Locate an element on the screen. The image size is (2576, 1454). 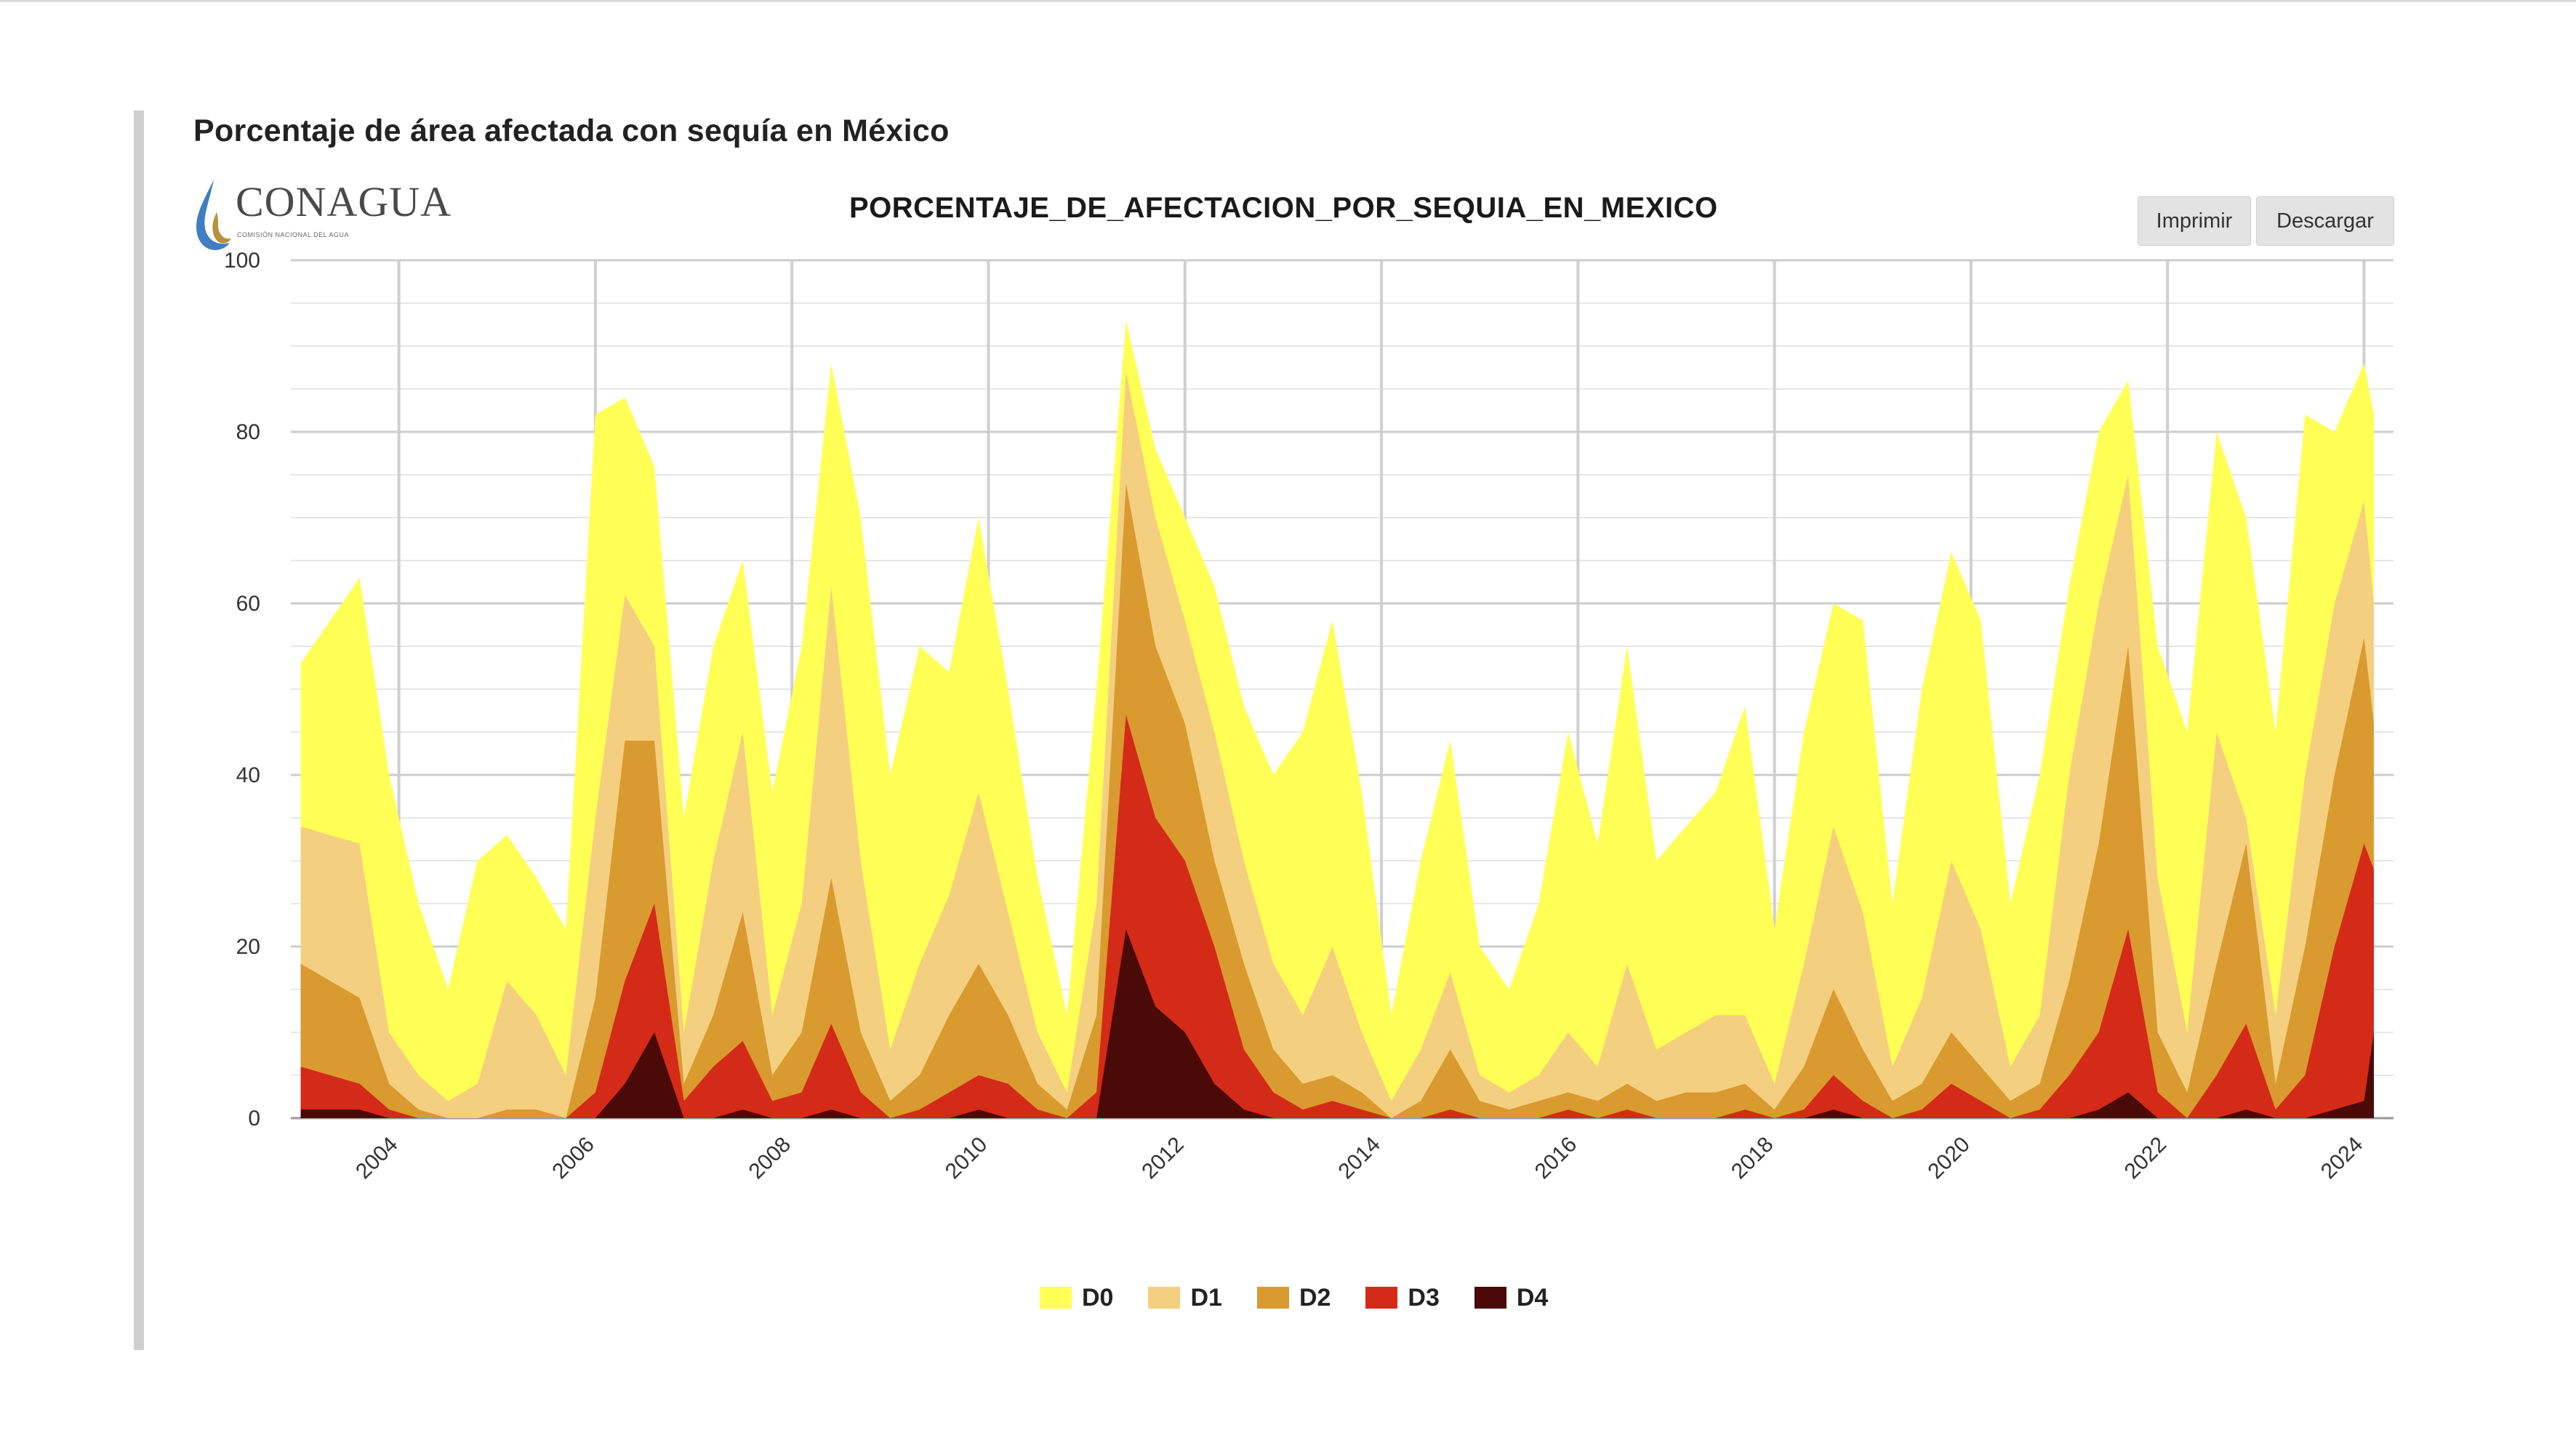
left-border-bar is located at coordinates (139, 730).